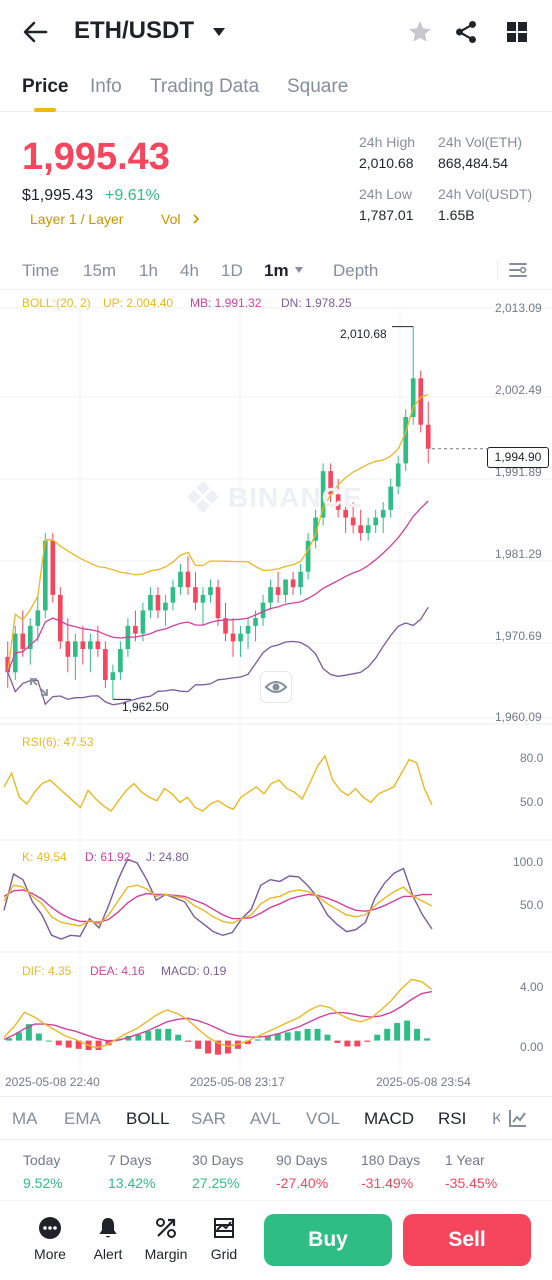 The image size is (552, 1280). What do you see at coordinates (420, 32) in the screenshot?
I see `star-icon` at bounding box center [420, 32].